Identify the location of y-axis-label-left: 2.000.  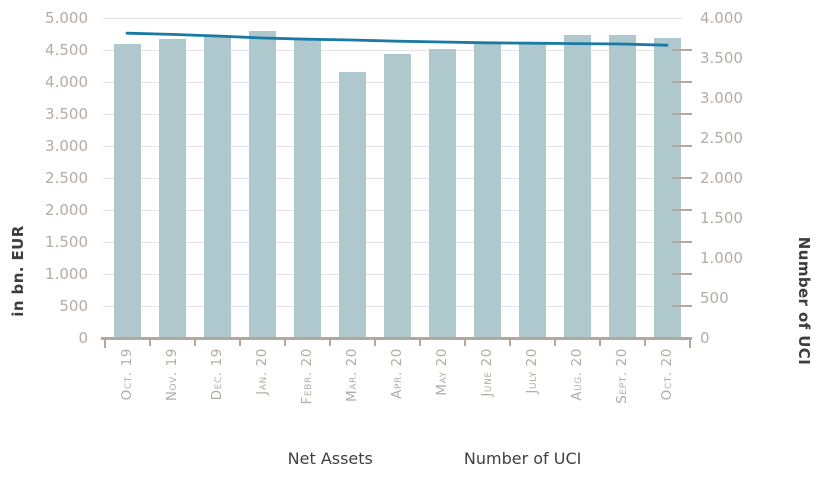
(66, 210).